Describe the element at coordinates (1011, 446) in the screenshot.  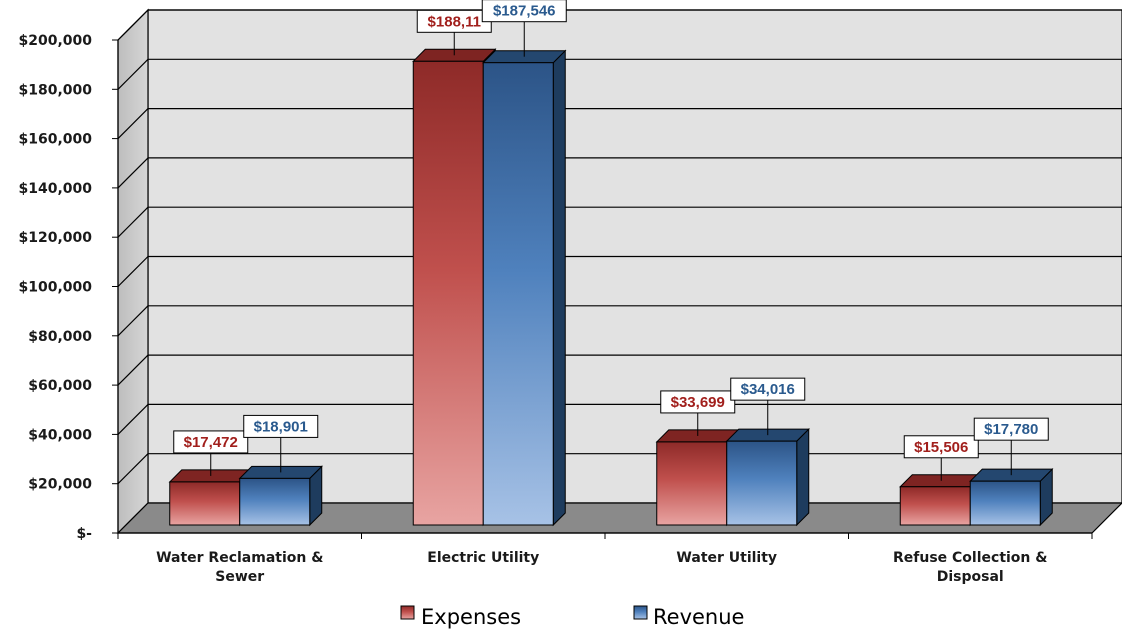
I see `data-label-revenue: $17,780` at that location.